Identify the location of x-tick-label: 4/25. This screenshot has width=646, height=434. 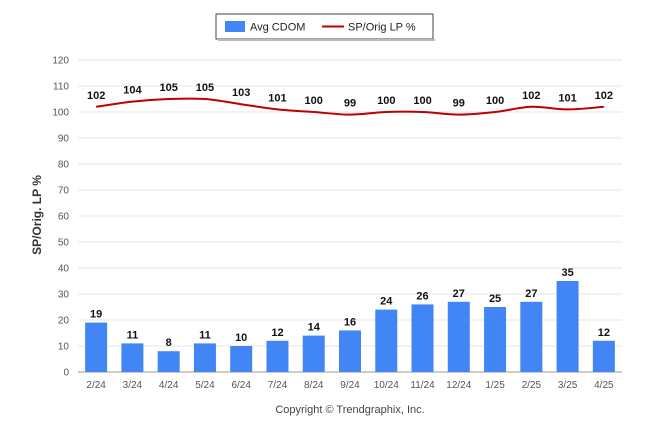
(604, 385).